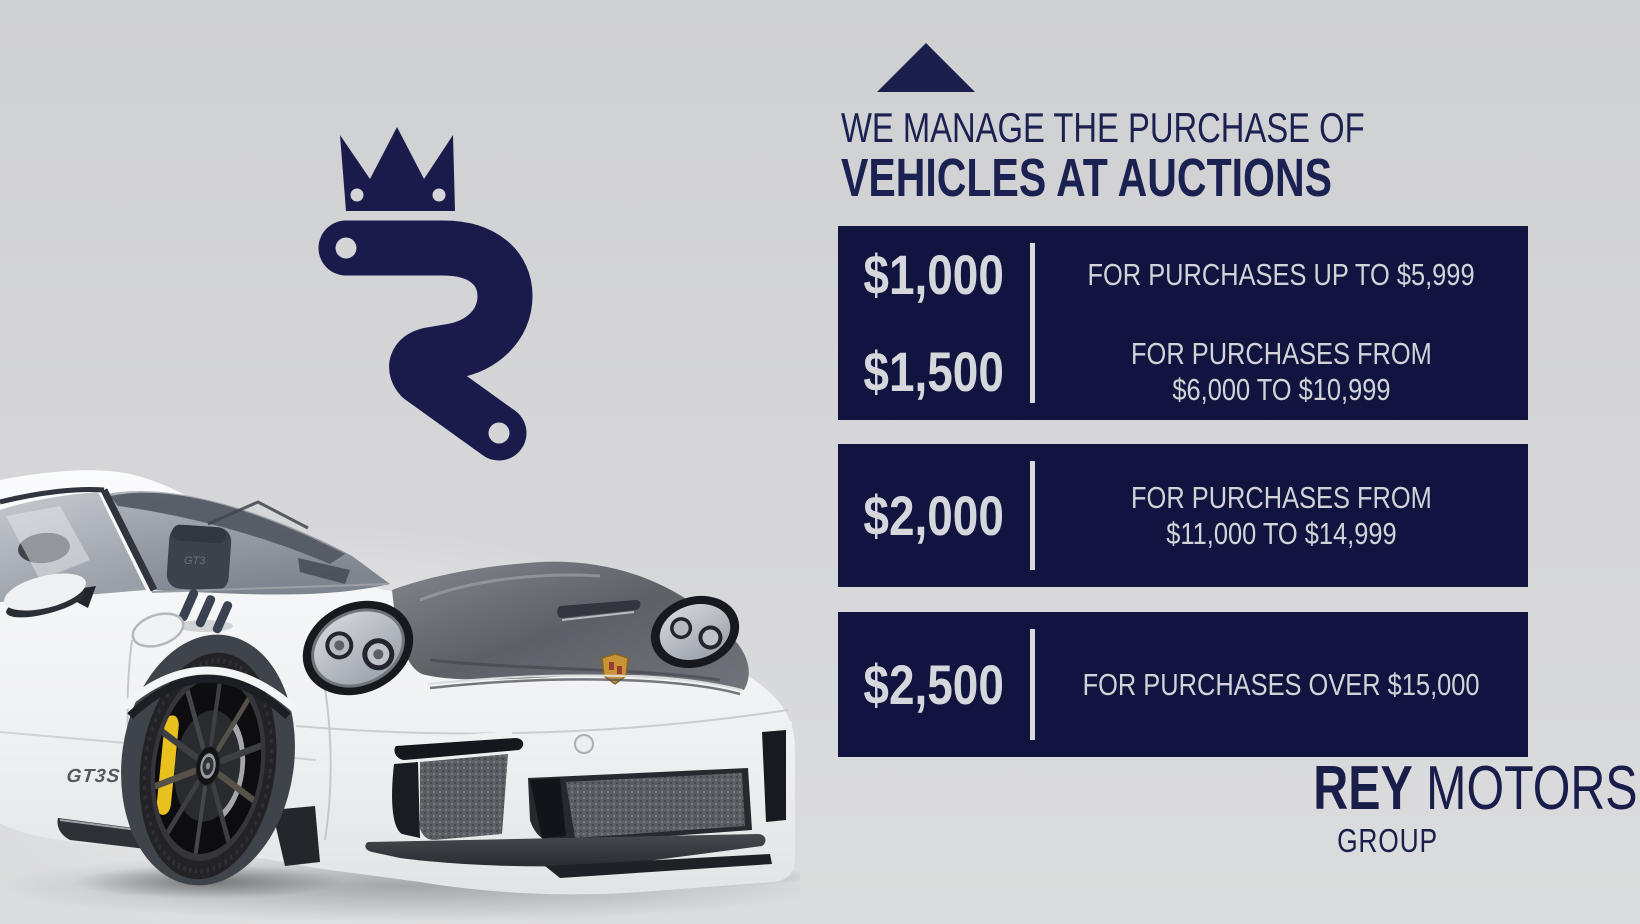 Image resolution: width=1640 pixels, height=924 pixels. Describe the element at coordinates (248, 543) in the screenshot. I see `windshield: GT3` at that location.